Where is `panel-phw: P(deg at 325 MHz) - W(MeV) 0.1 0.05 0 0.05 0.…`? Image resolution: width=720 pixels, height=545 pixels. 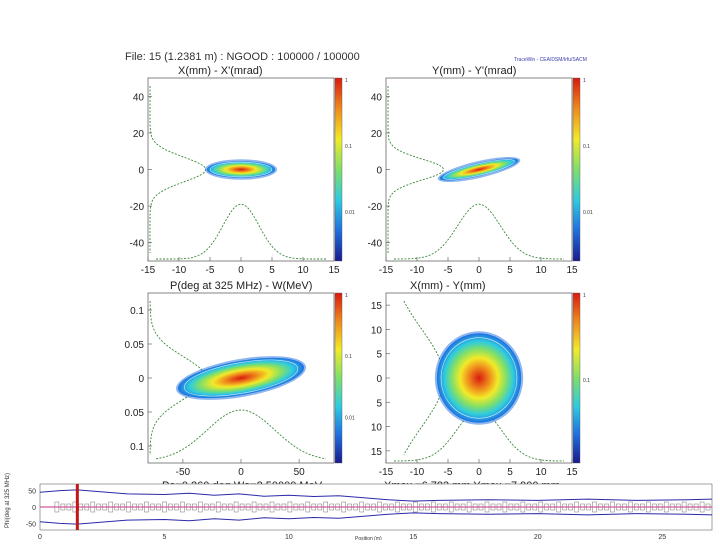
panel-phw: P(deg at 325 MHz) - W(MeV) 0.1 0.05 0 0.05 0.… is located at coordinates (240, 386).